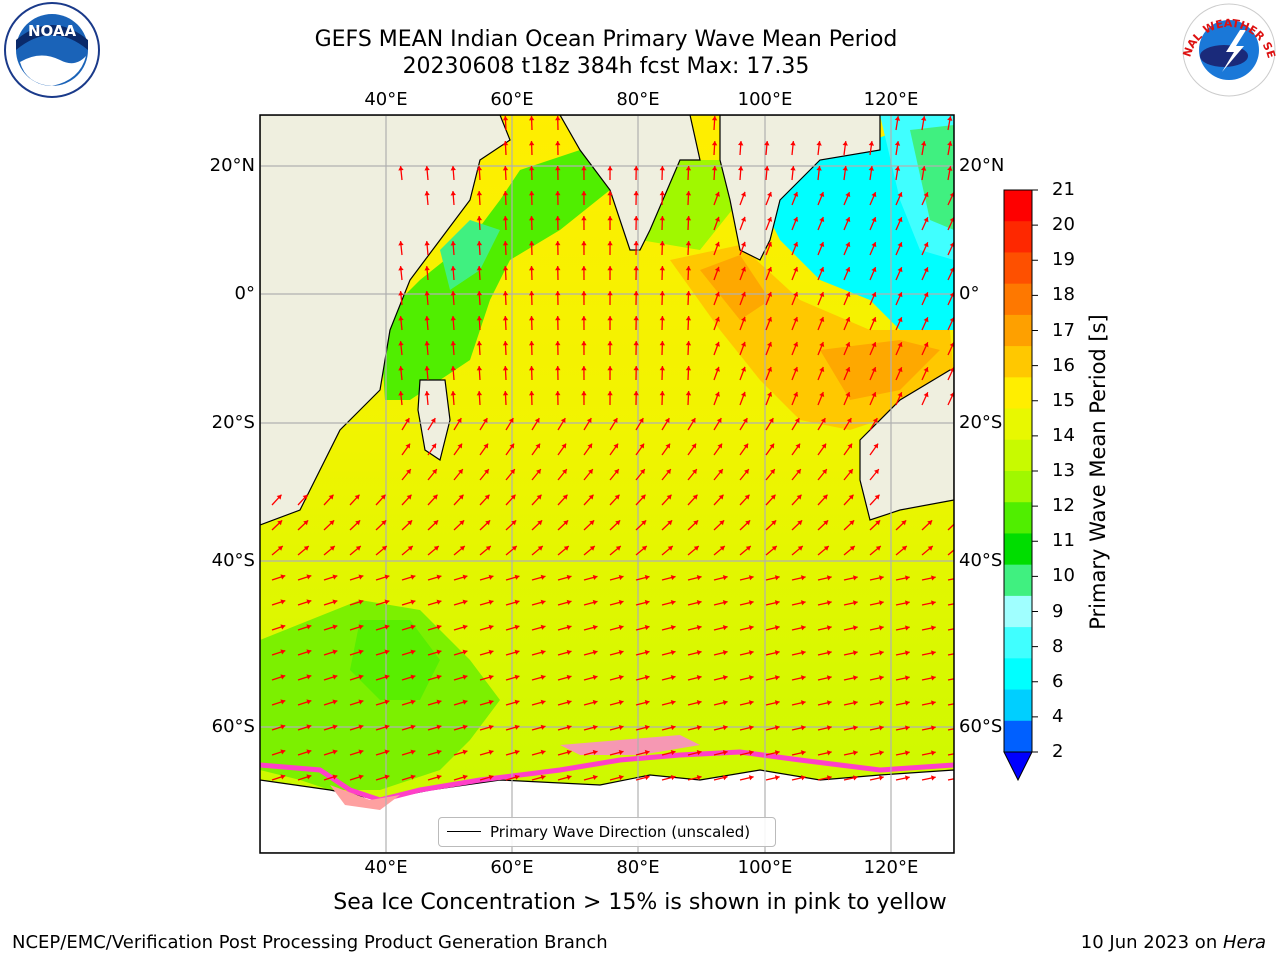 The image size is (1280, 960). What do you see at coordinates (1058, 716) in the screenshot?
I see `colorbar-label: 4` at bounding box center [1058, 716].